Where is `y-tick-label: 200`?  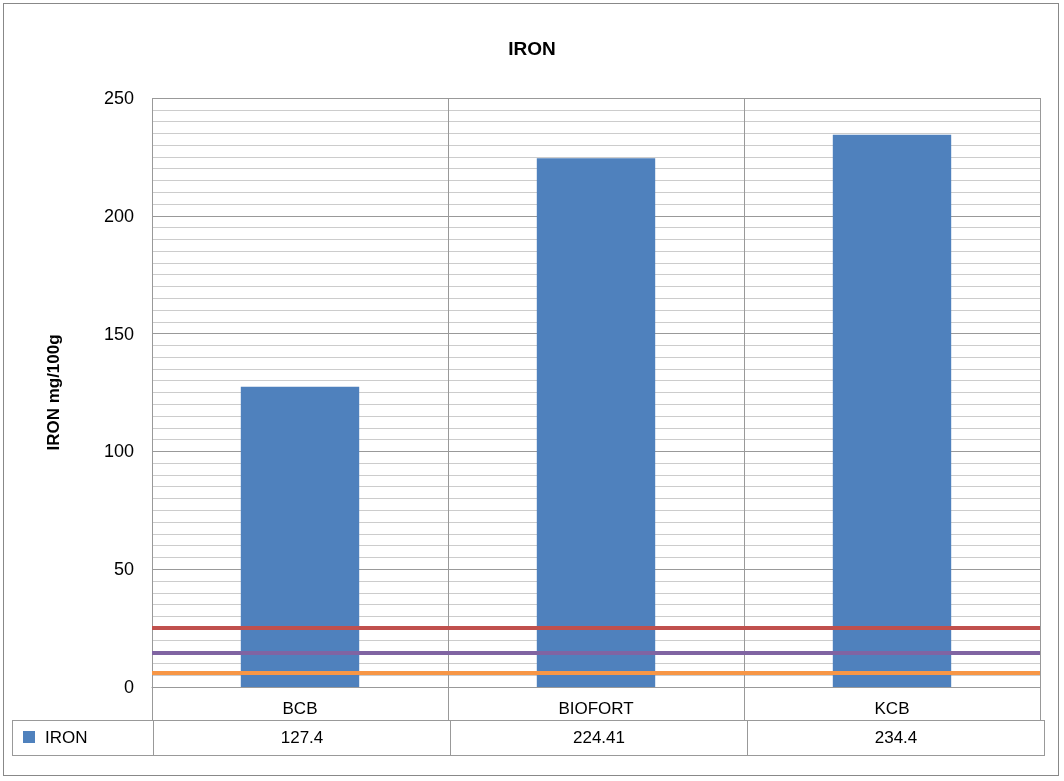 y-tick-label: 200 is located at coordinates (118, 215).